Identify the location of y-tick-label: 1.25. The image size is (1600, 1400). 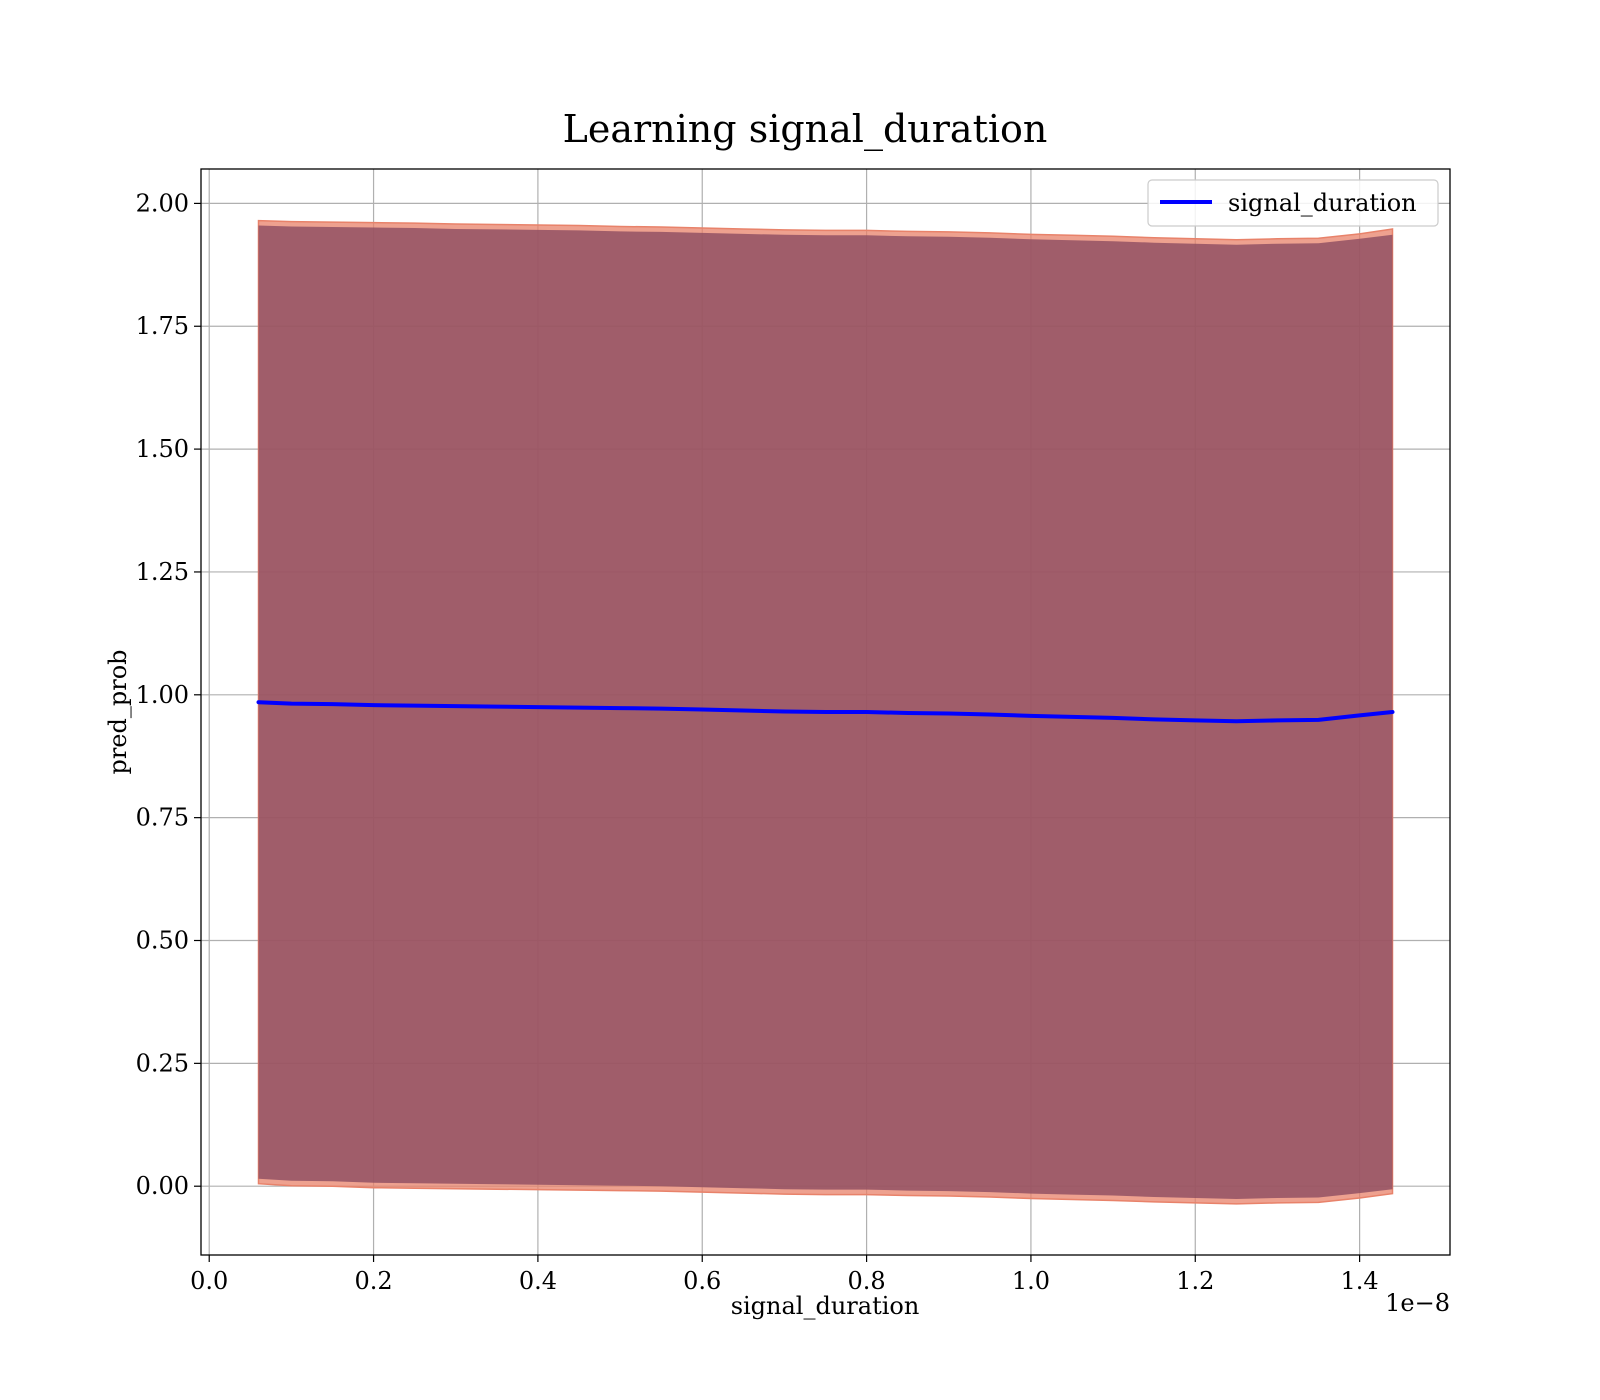
(162, 572).